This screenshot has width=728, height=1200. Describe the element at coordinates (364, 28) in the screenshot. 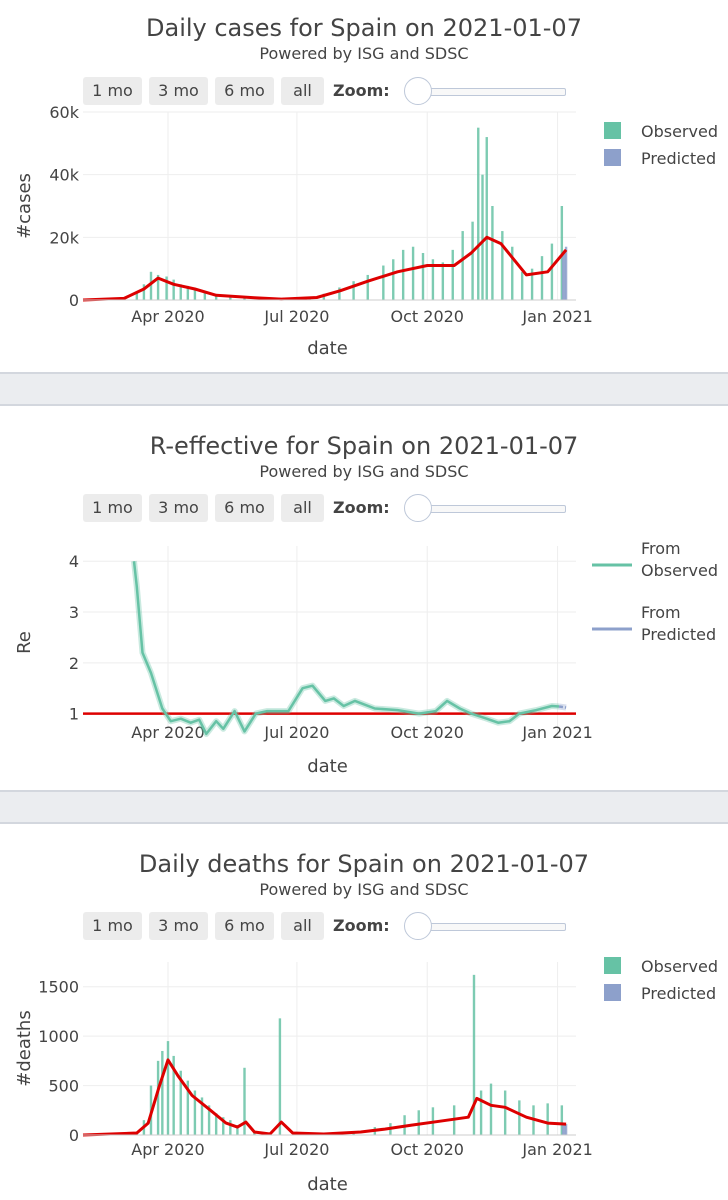

I see `chart-title: Daily cases for Spain on 2021-01-07` at that location.